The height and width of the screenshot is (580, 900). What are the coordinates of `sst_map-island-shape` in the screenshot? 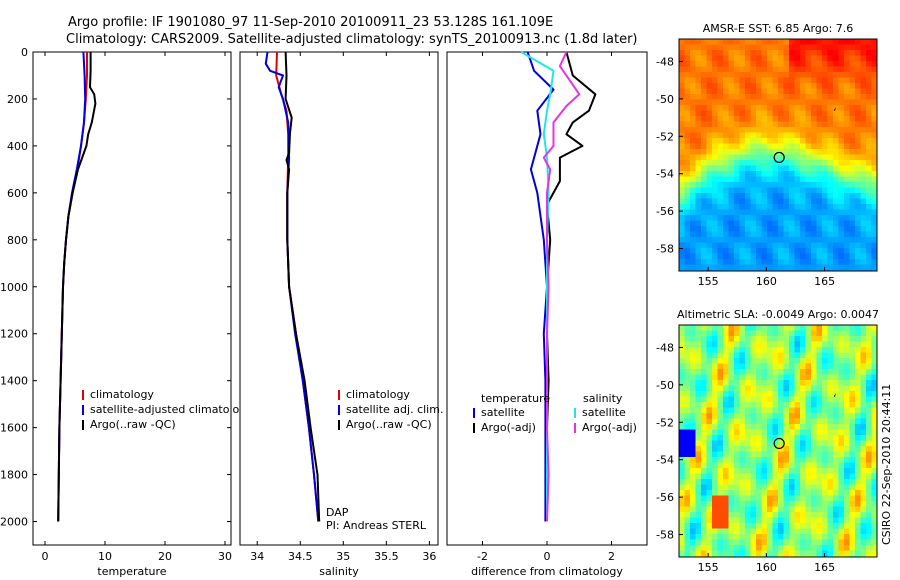 It's located at (834, 109).